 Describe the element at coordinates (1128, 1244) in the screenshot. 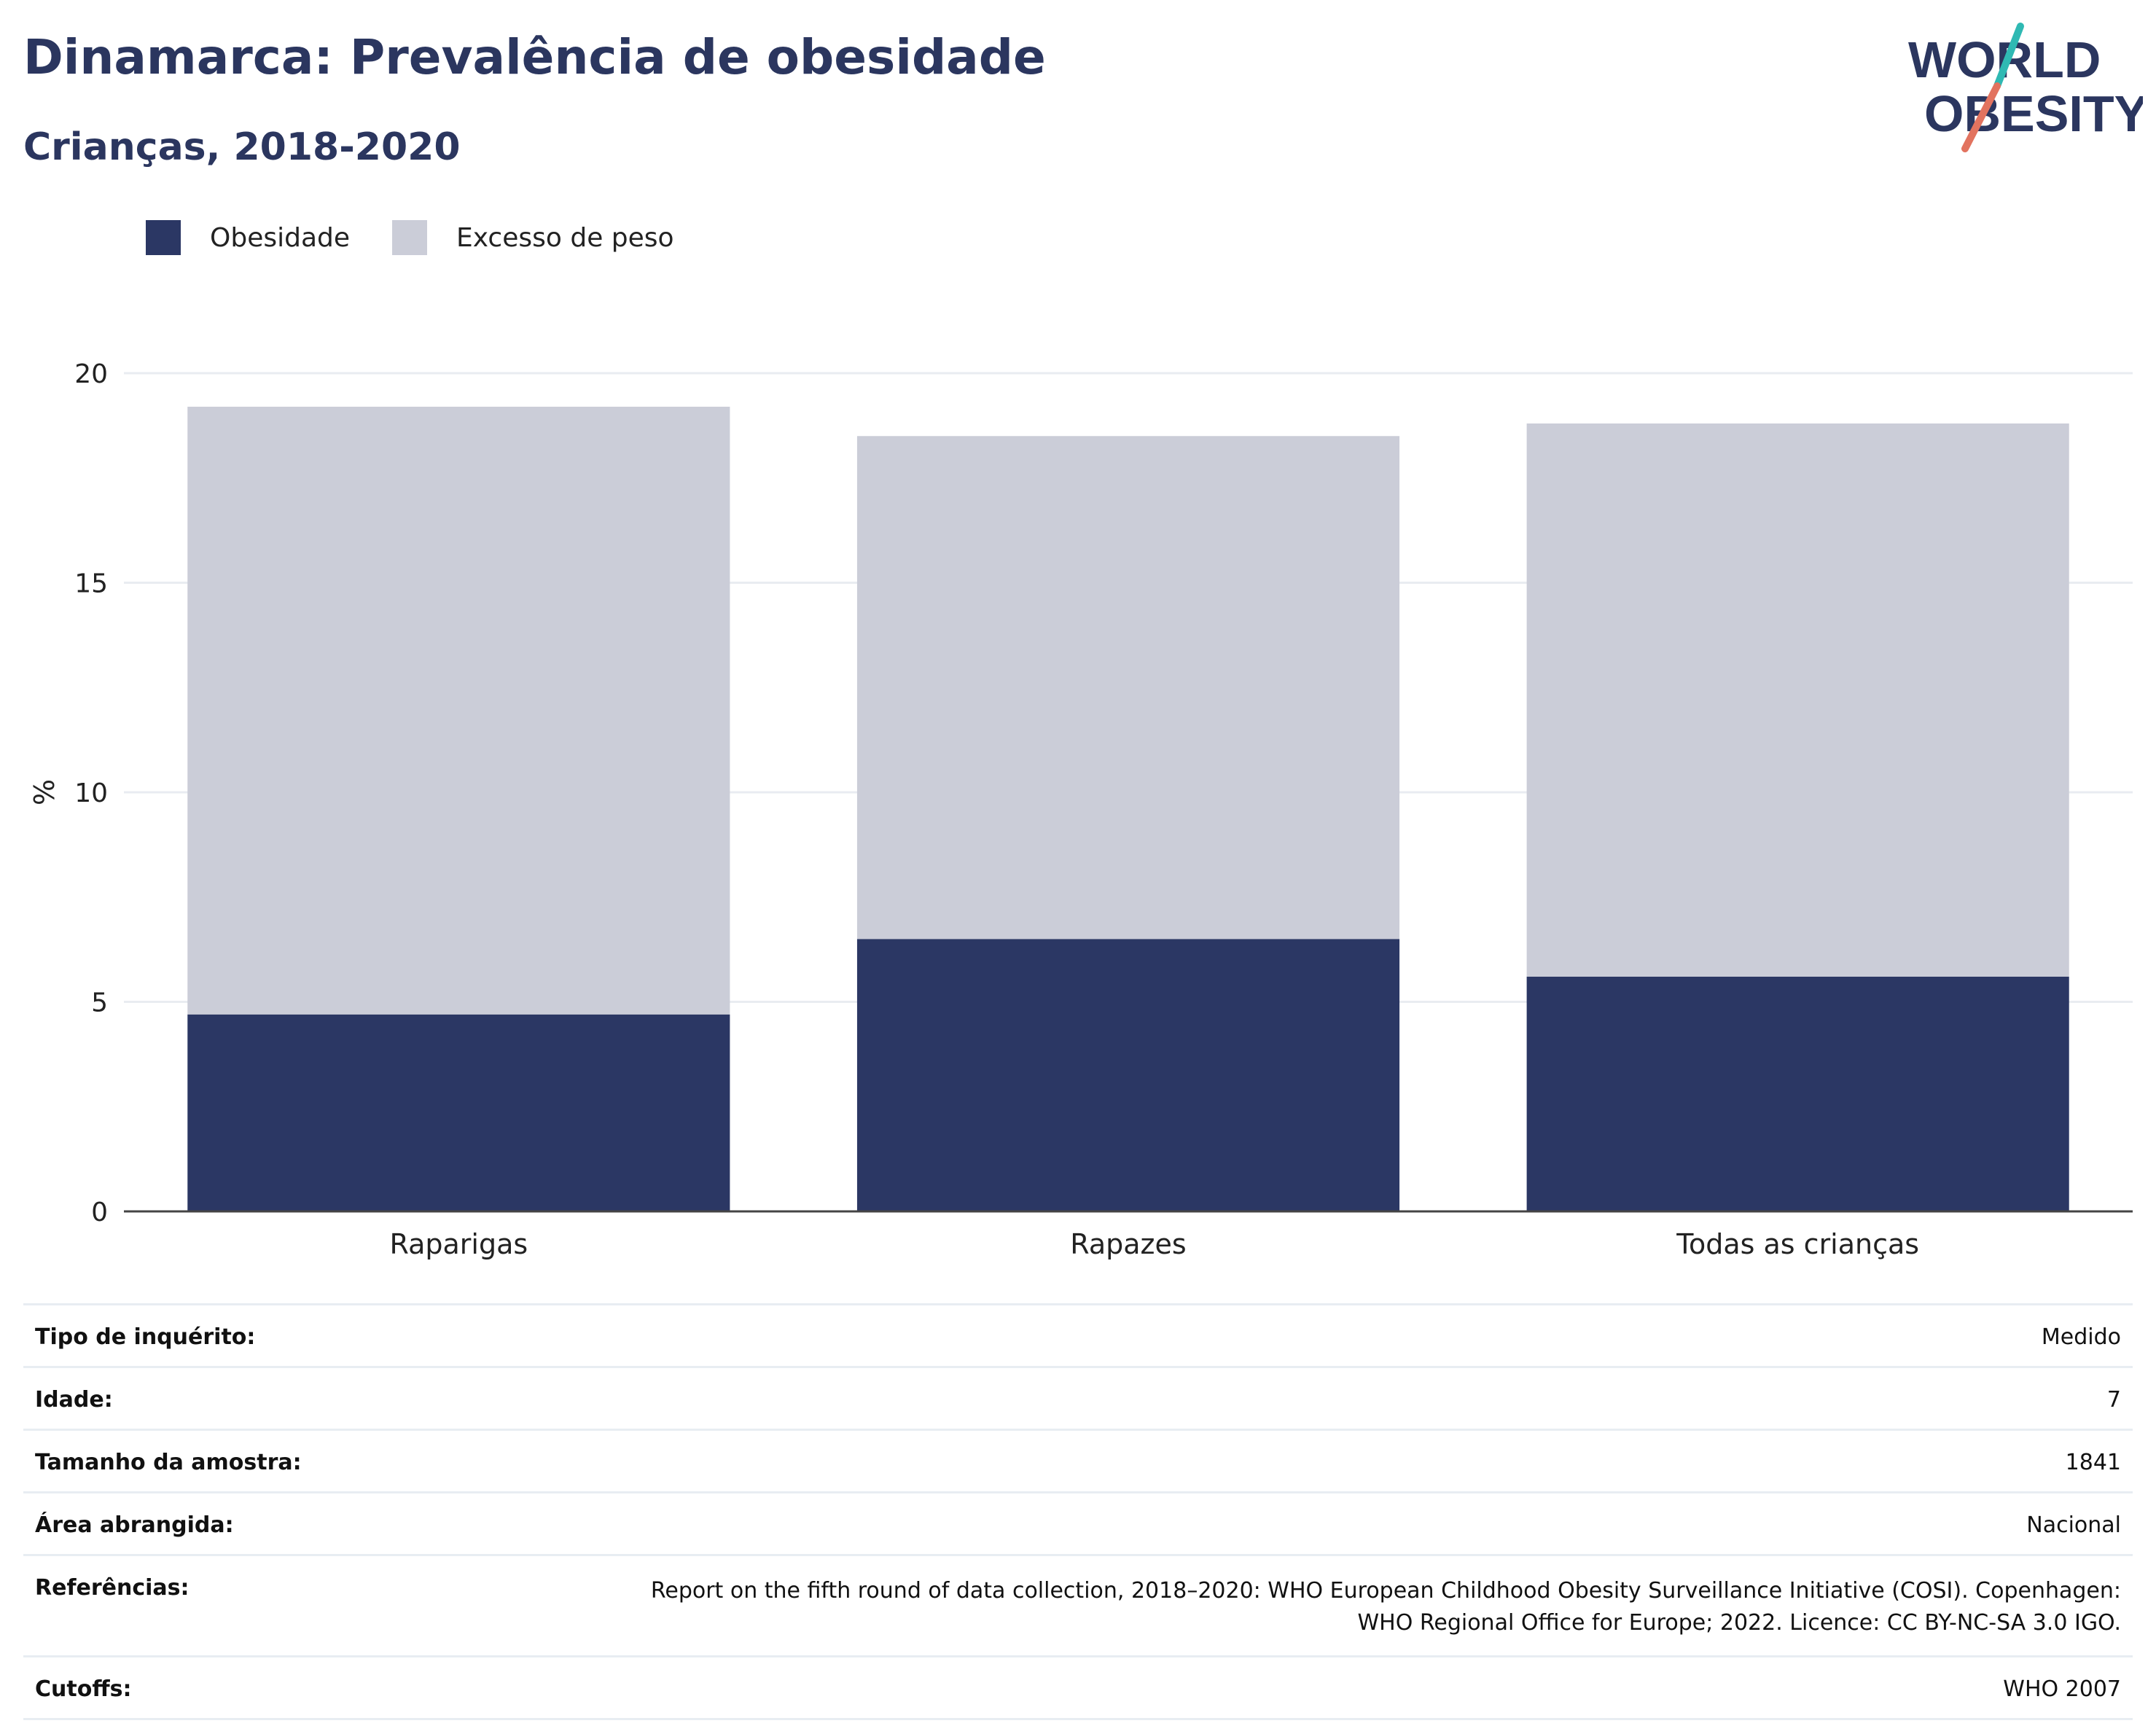

I see `x-tick-label: Rapazes` at that location.